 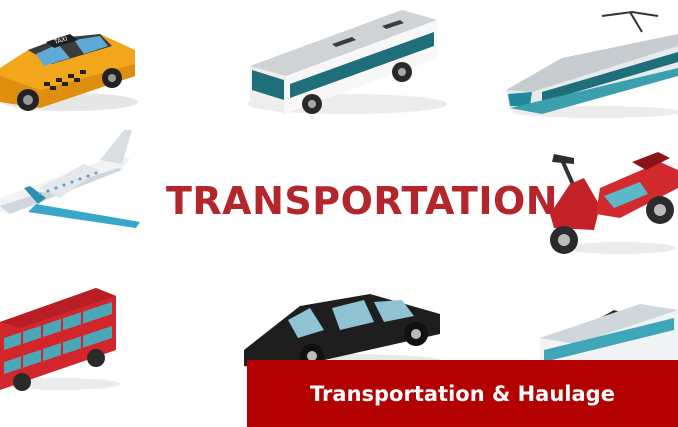 What do you see at coordinates (70, 180) in the screenshot?
I see `airplane-icon` at bounding box center [70, 180].